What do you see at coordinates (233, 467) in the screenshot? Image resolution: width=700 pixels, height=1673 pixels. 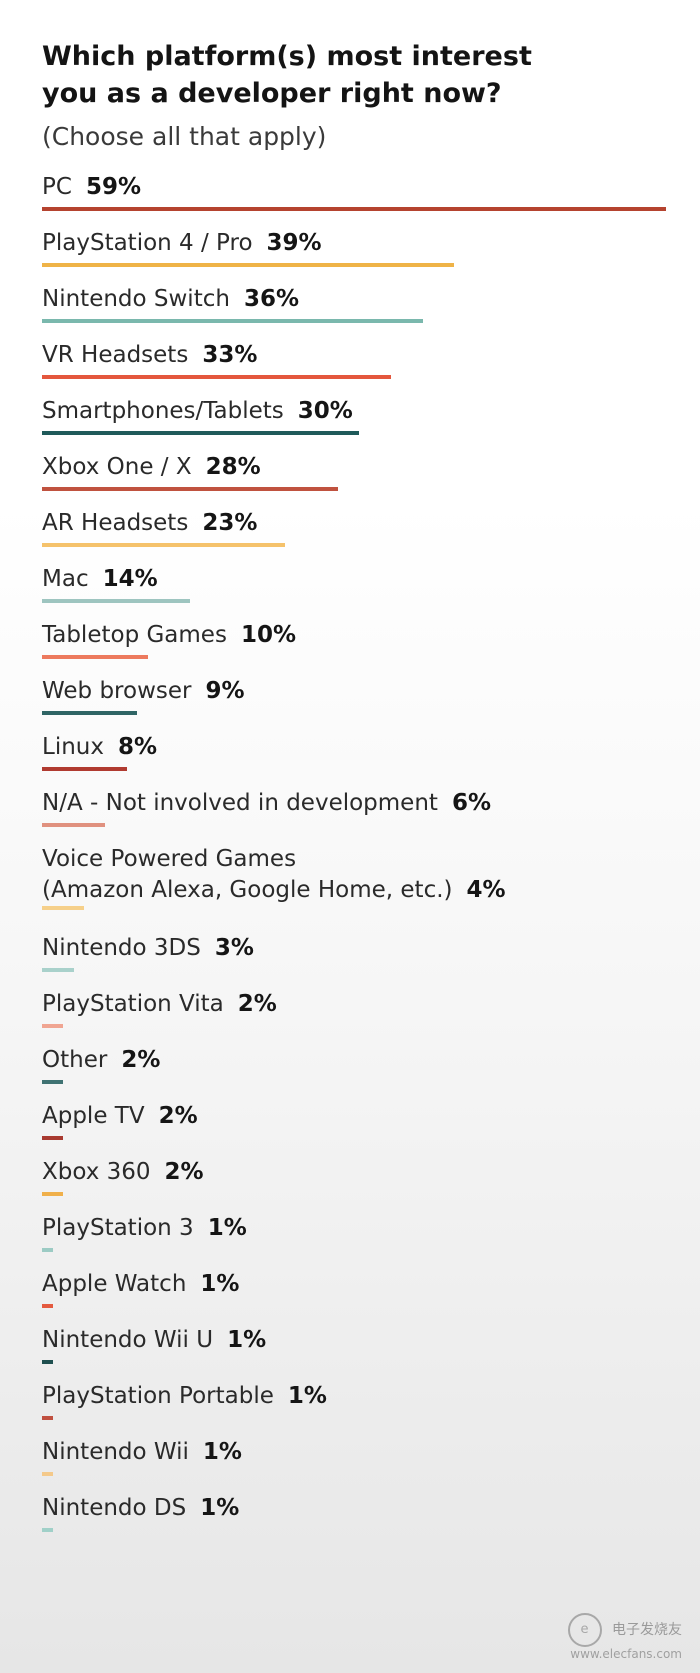 I see `value-label: 28%` at bounding box center [233, 467].